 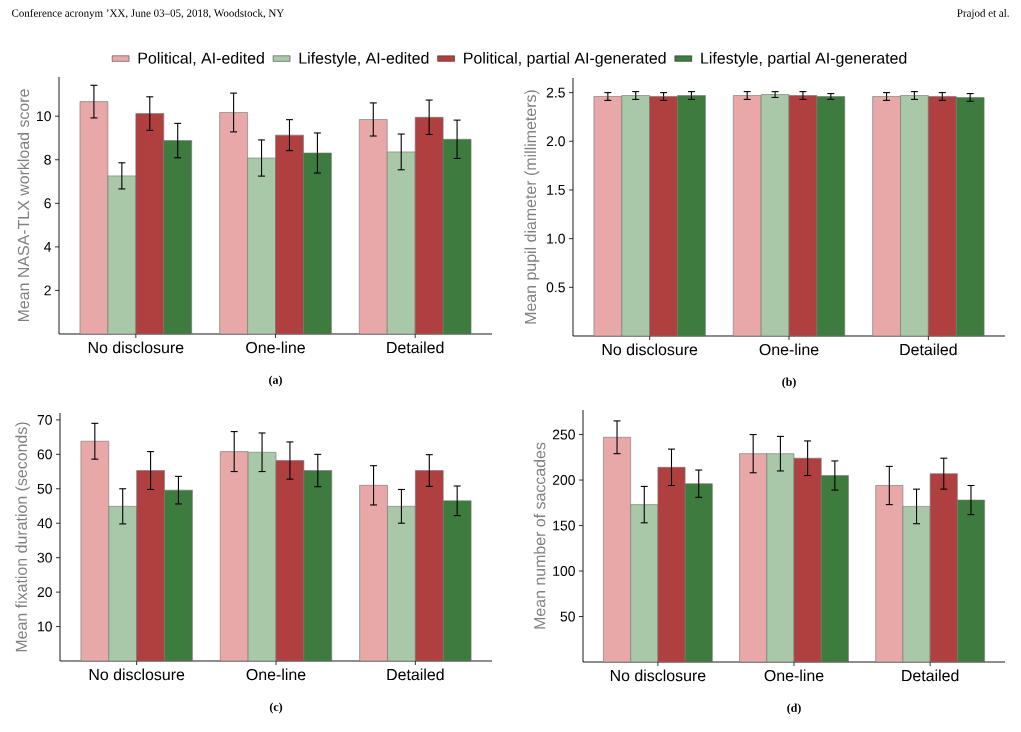 What do you see at coordinates (983, 14) in the screenshot?
I see `text: Prajod et al.` at bounding box center [983, 14].